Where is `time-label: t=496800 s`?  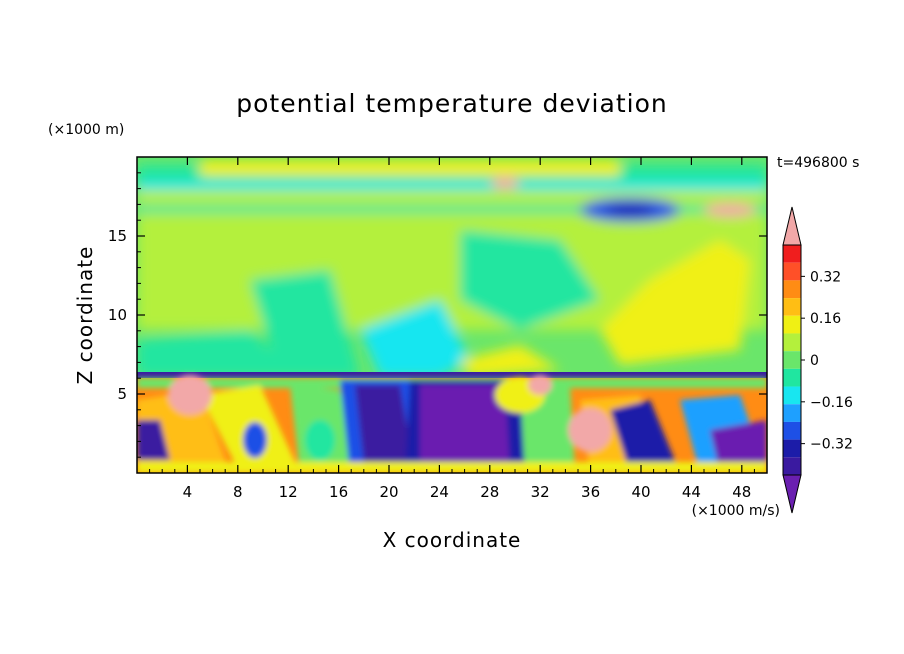 time-label: t=496800 s is located at coordinates (818, 163).